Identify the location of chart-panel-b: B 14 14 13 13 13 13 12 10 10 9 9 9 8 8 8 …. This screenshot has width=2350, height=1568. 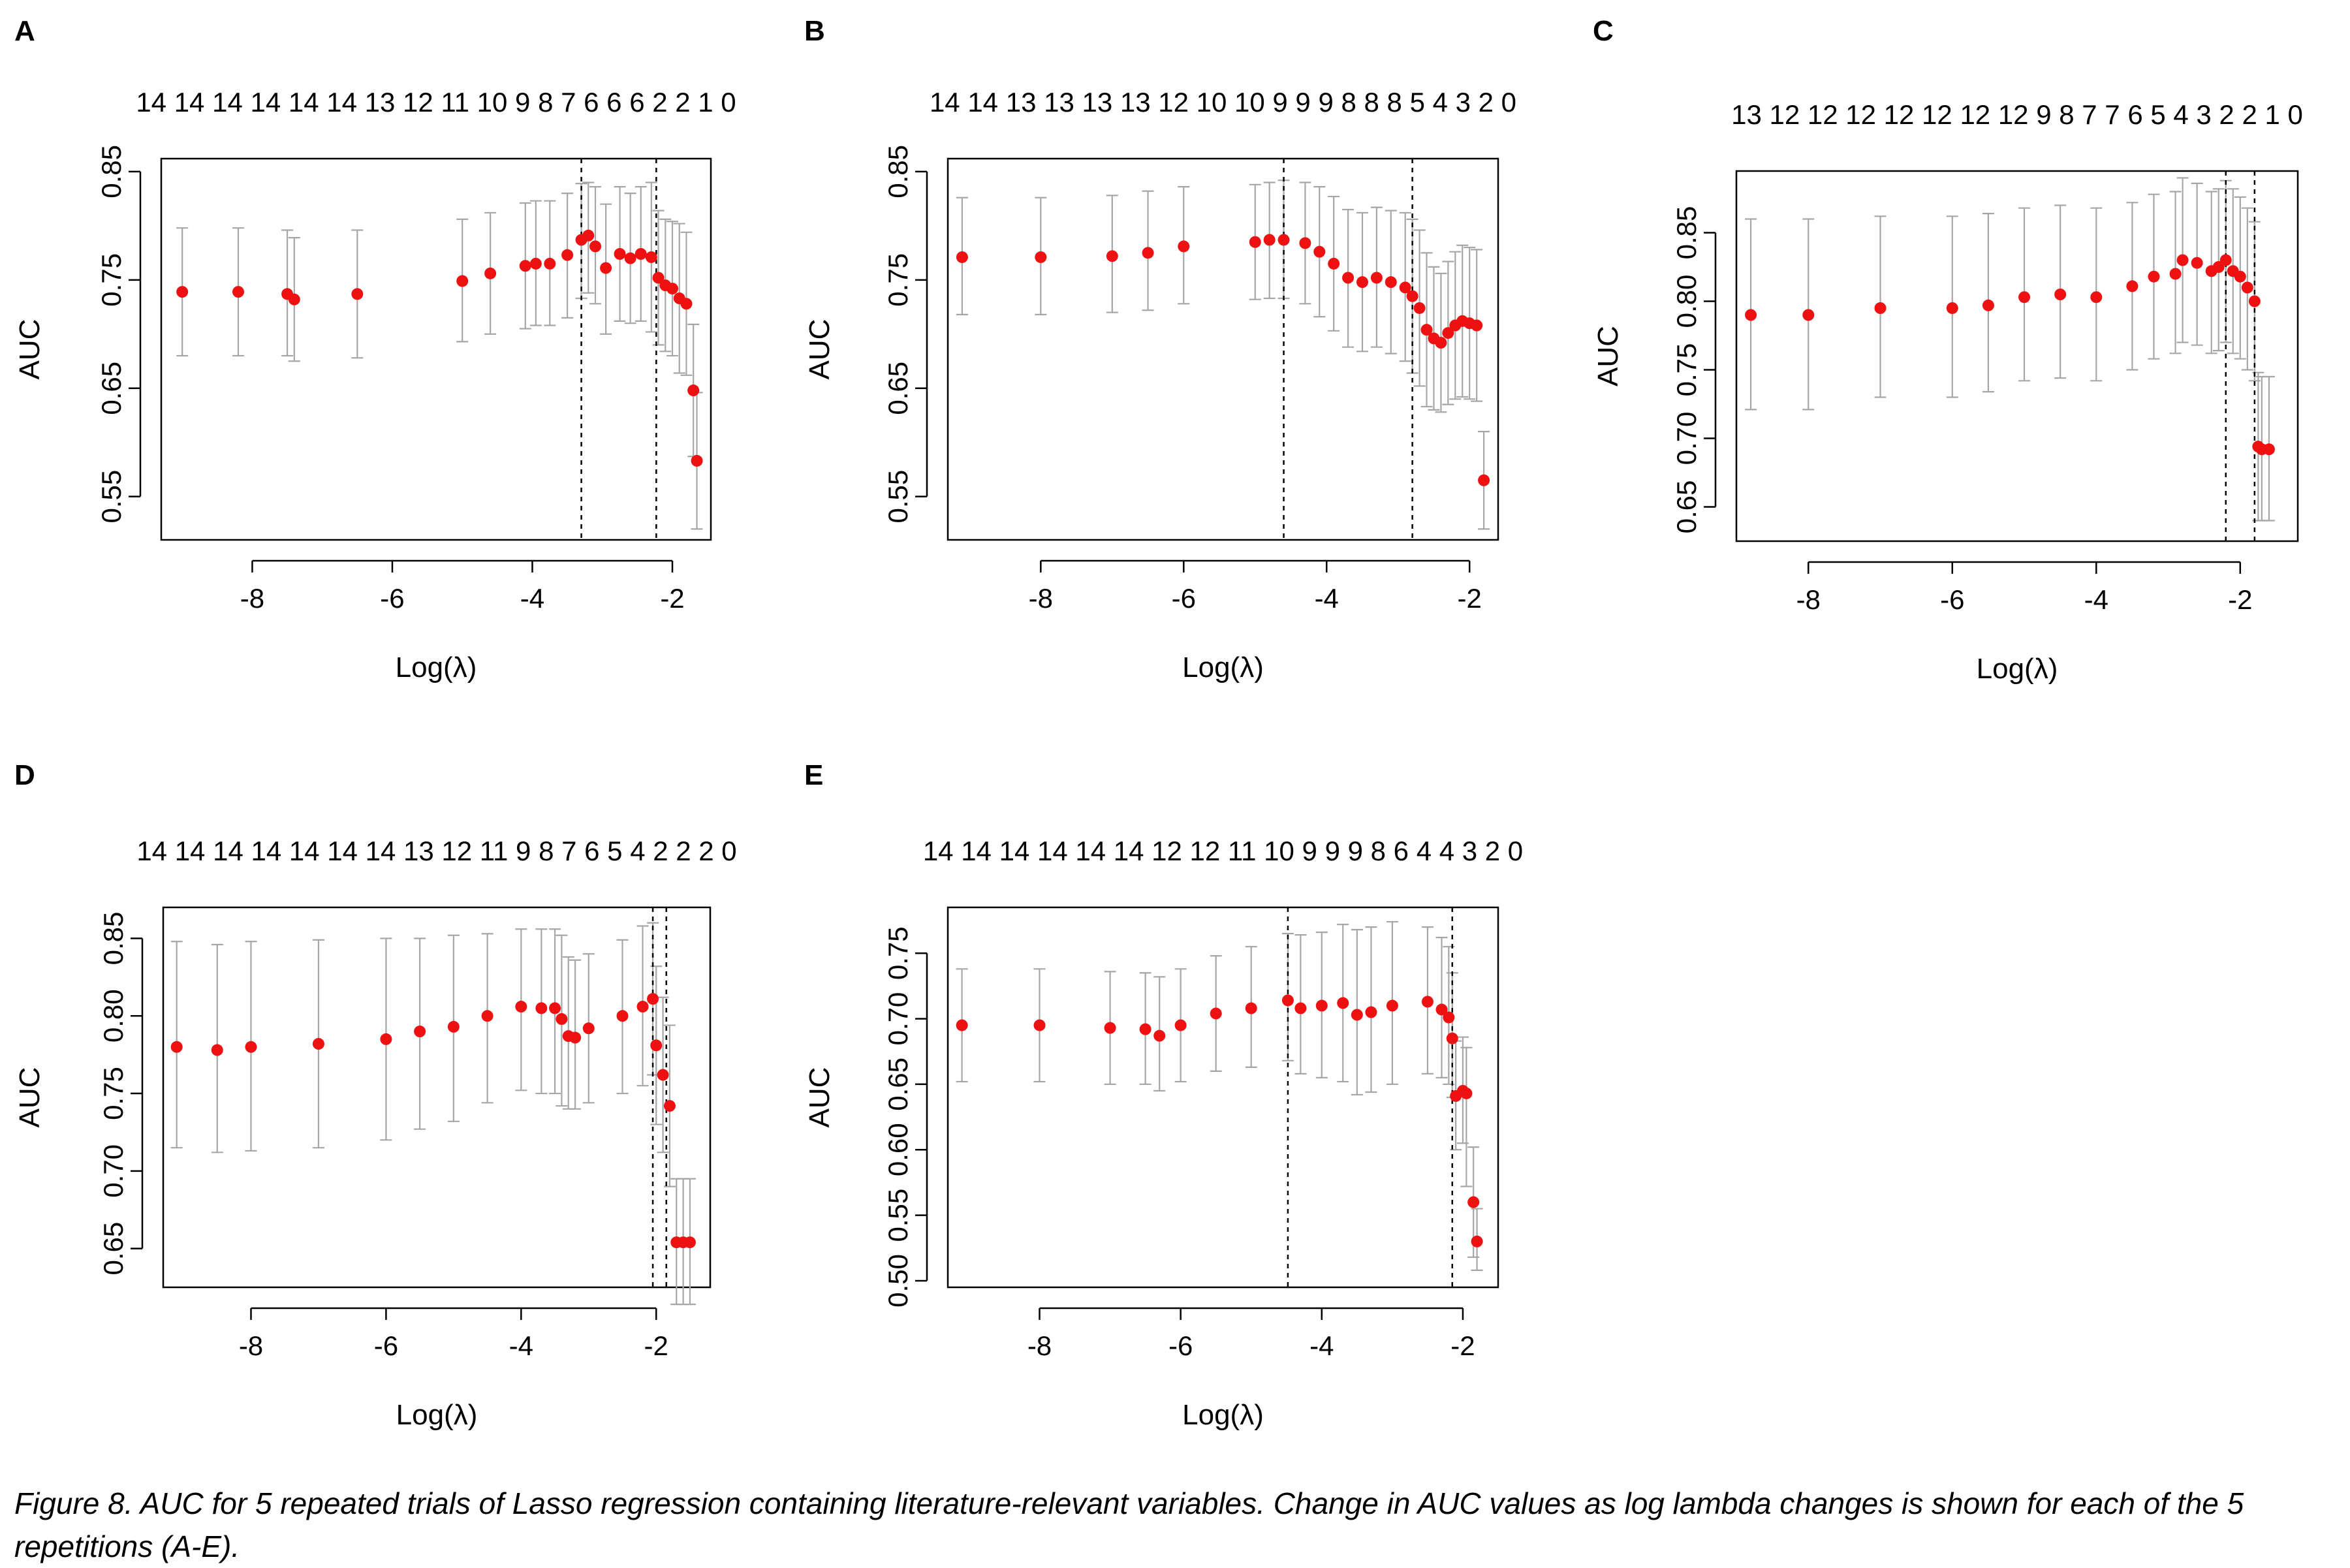
(1160, 349).